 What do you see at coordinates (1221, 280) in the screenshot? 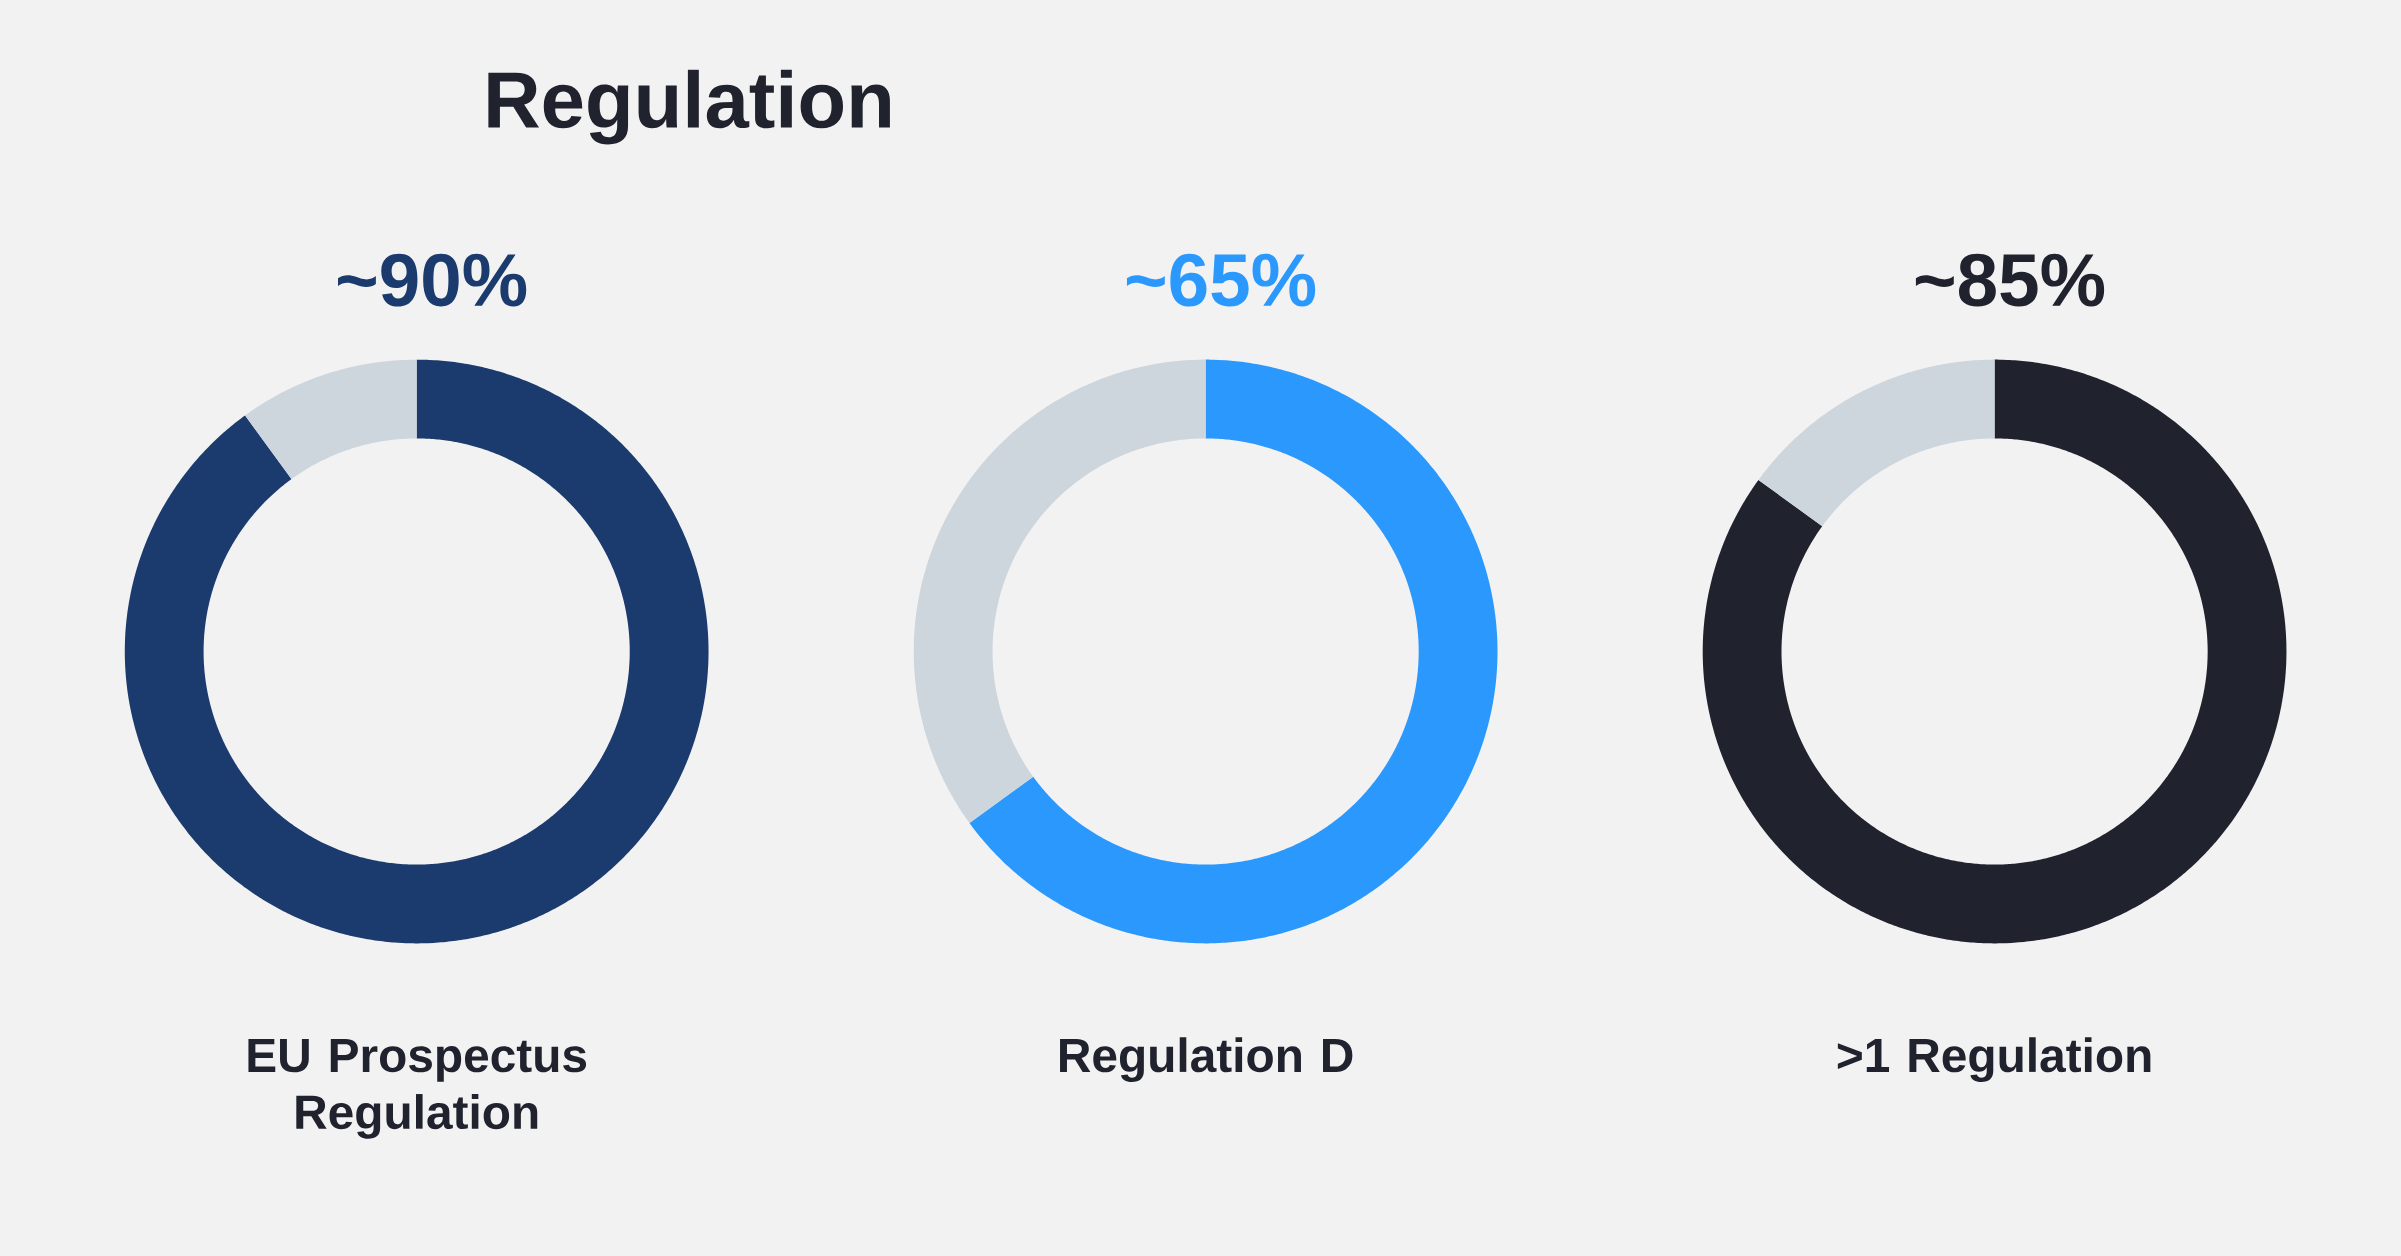
I see `data-label: ~65%` at bounding box center [1221, 280].